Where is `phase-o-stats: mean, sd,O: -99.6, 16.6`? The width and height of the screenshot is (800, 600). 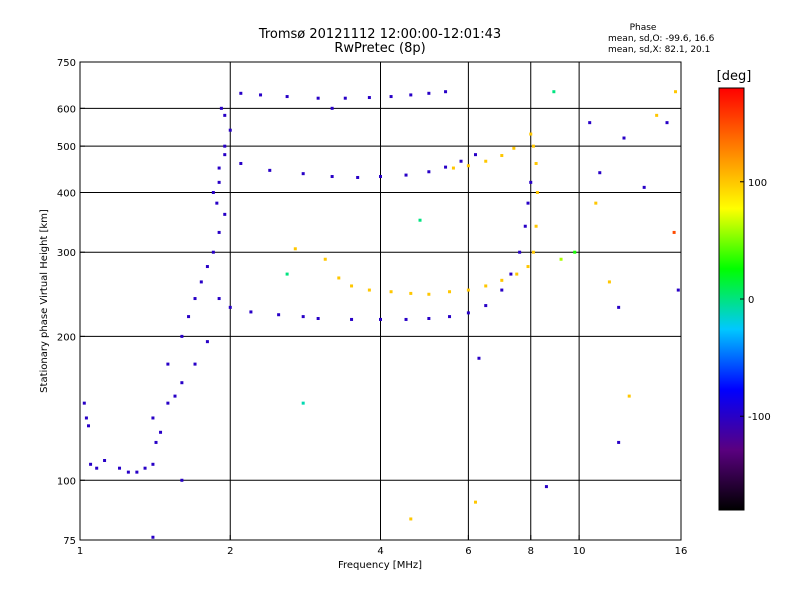
phase-o-stats: mean, sd,O: -99.6, 16.6 is located at coordinates (661, 39).